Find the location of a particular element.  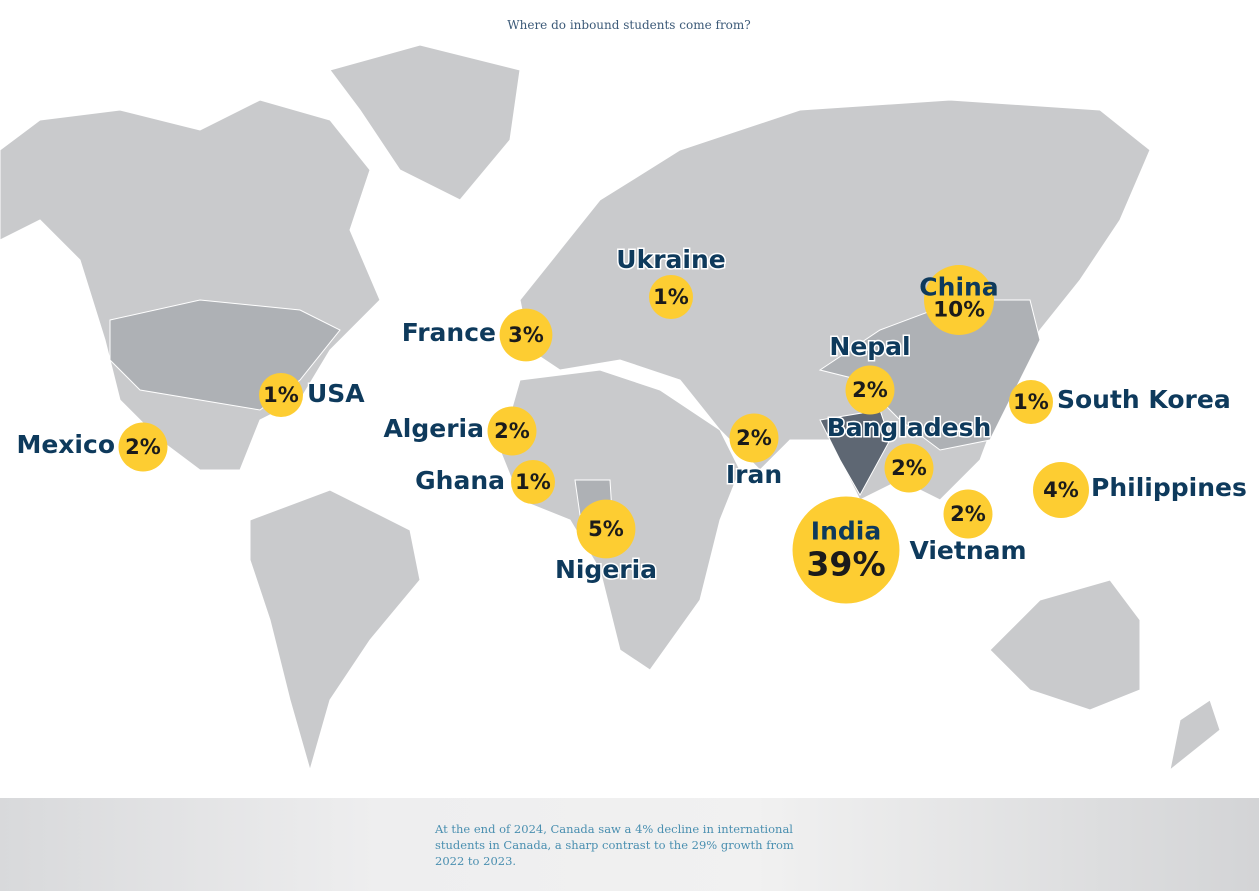

country-name: Vietnam is located at coordinates (967, 550).